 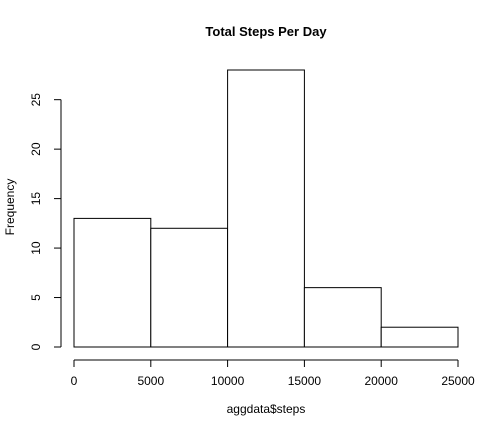 What do you see at coordinates (36, 100) in the screenshot?
I see `y-tick-label: 25` at bounding box center [36, 100].